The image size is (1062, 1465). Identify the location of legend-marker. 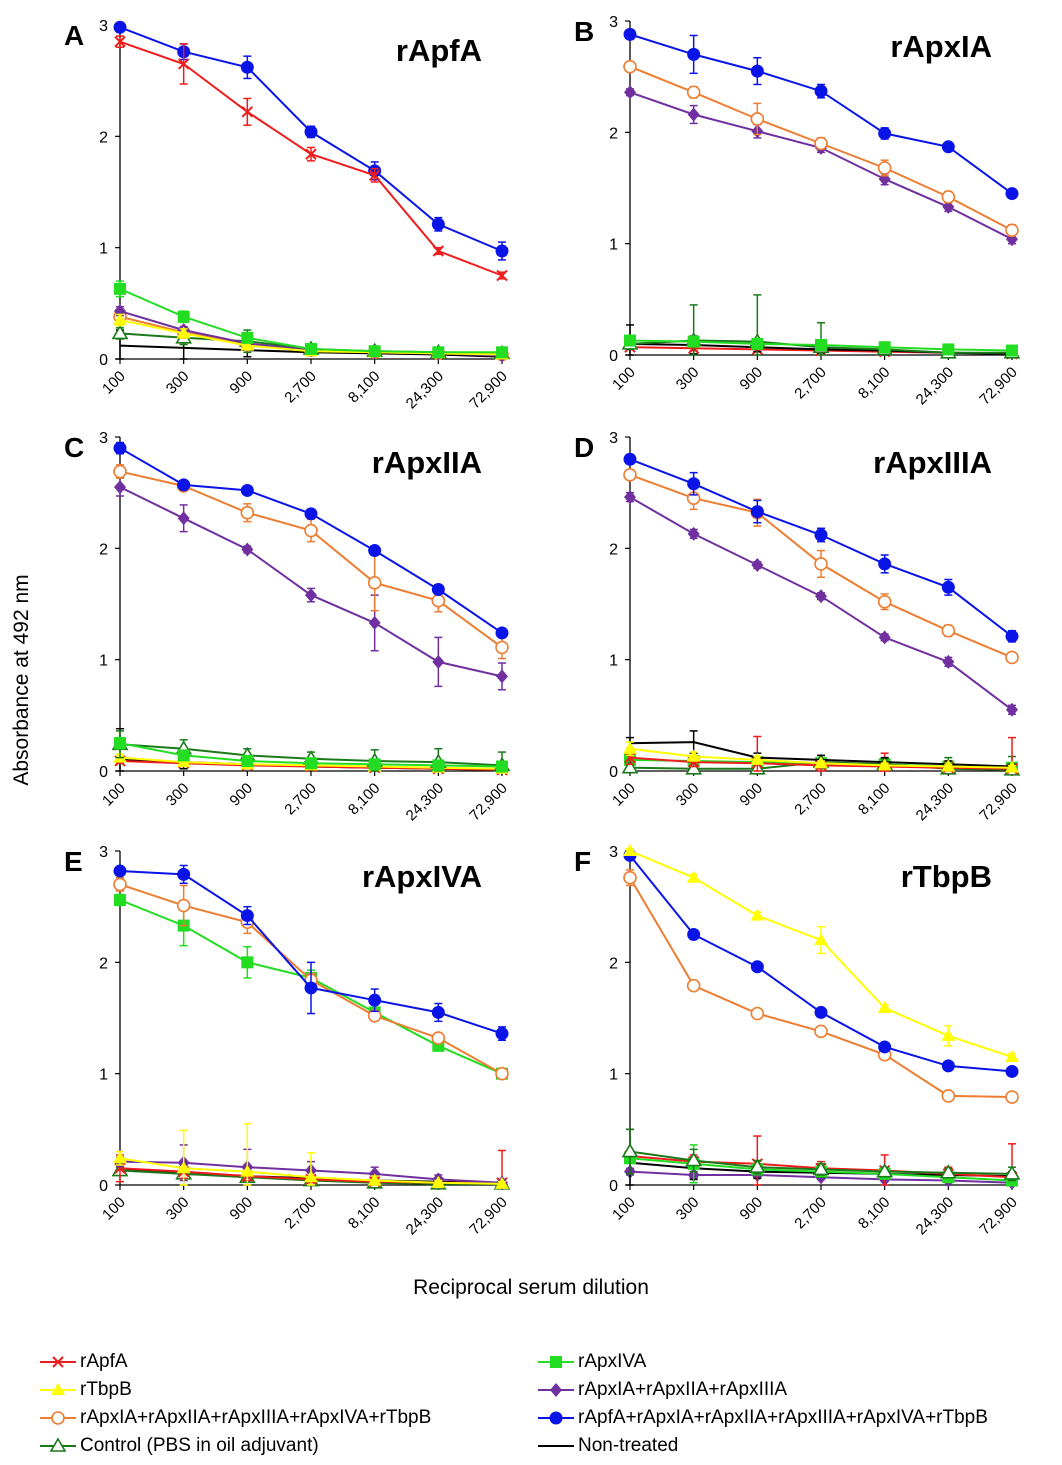
(556, 1390).